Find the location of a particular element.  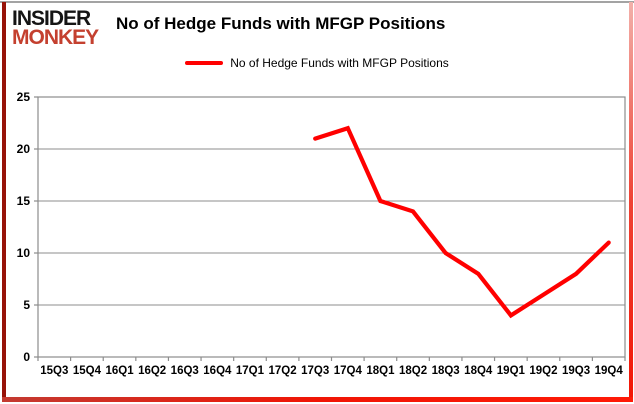

x-tick-label: 18Q2 is located at coordinates (413, 371).